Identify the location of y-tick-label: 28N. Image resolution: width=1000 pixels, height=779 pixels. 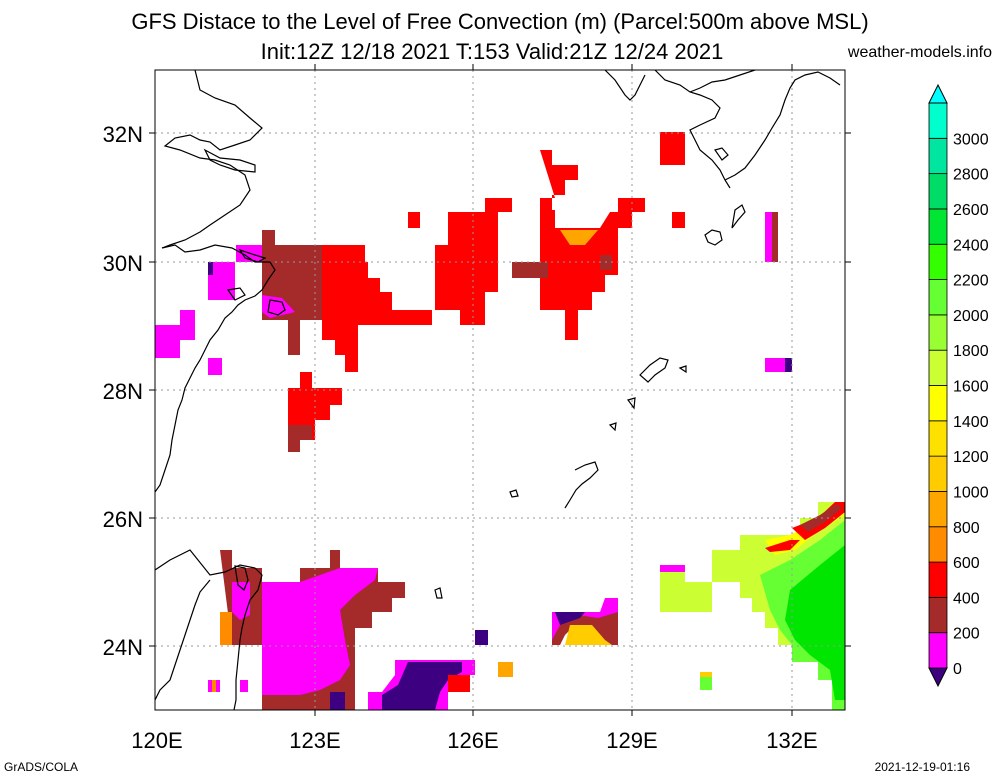
(123, 391).